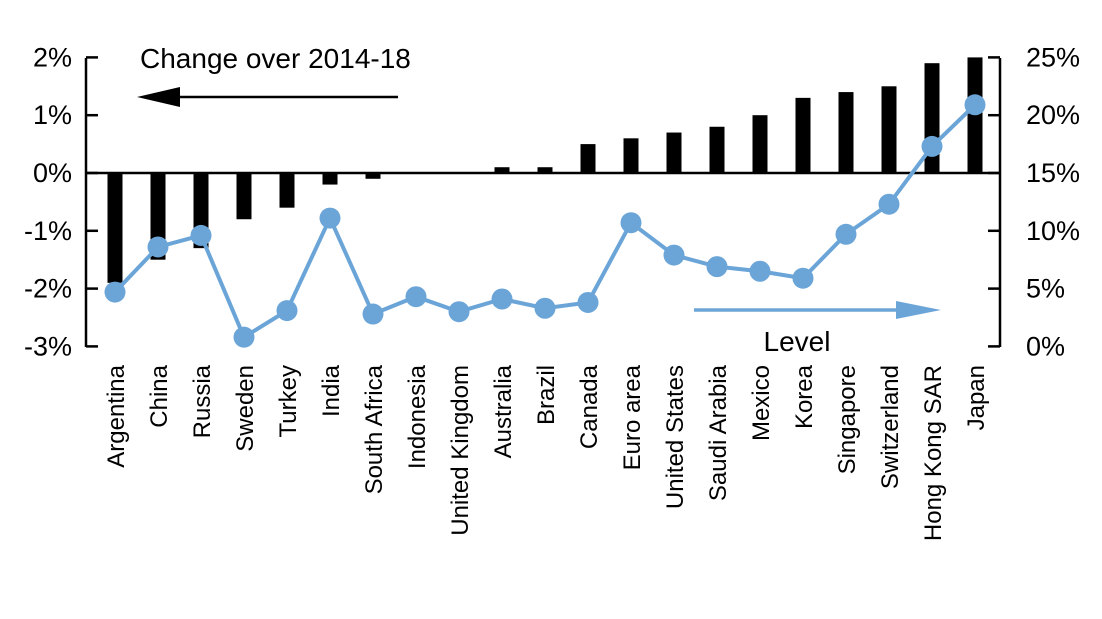 This screenshot has height=619, width=1102. Describe the element at coordinates (245, 408) in the screenshot. I see `x-label-sweden: Sweden` at that location.